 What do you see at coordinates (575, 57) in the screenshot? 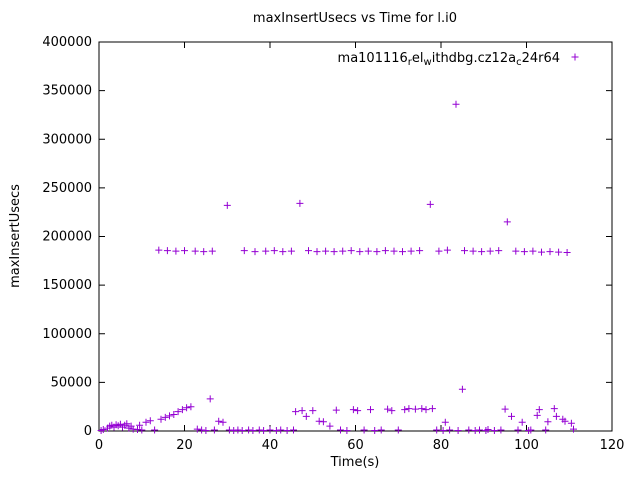
I see `legend-series-marker` at bounding box center [575, 57].